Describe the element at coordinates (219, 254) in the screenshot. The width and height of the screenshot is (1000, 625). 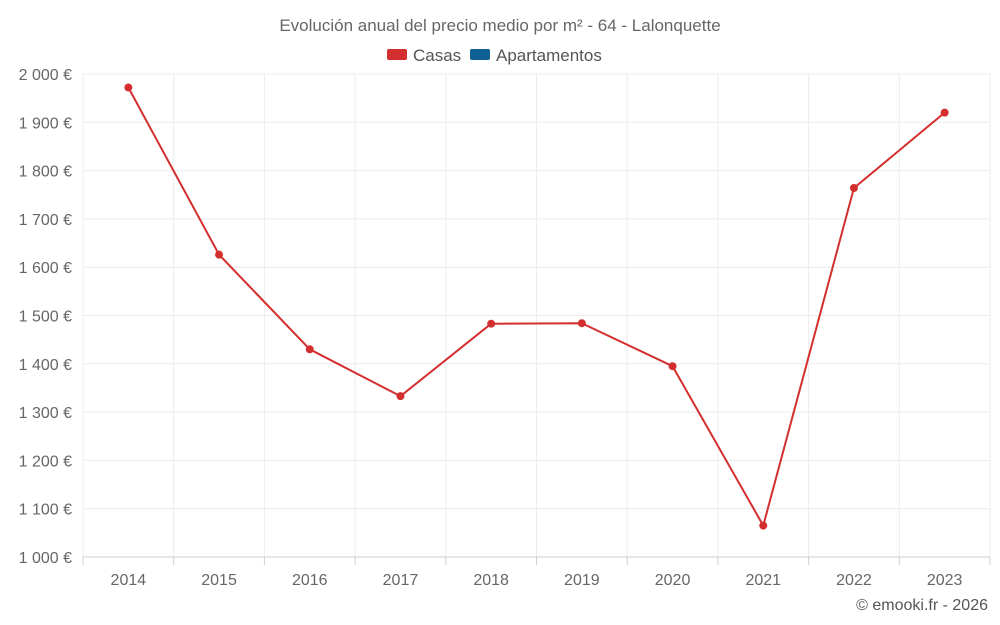
I see `data-point-2015` at that location.